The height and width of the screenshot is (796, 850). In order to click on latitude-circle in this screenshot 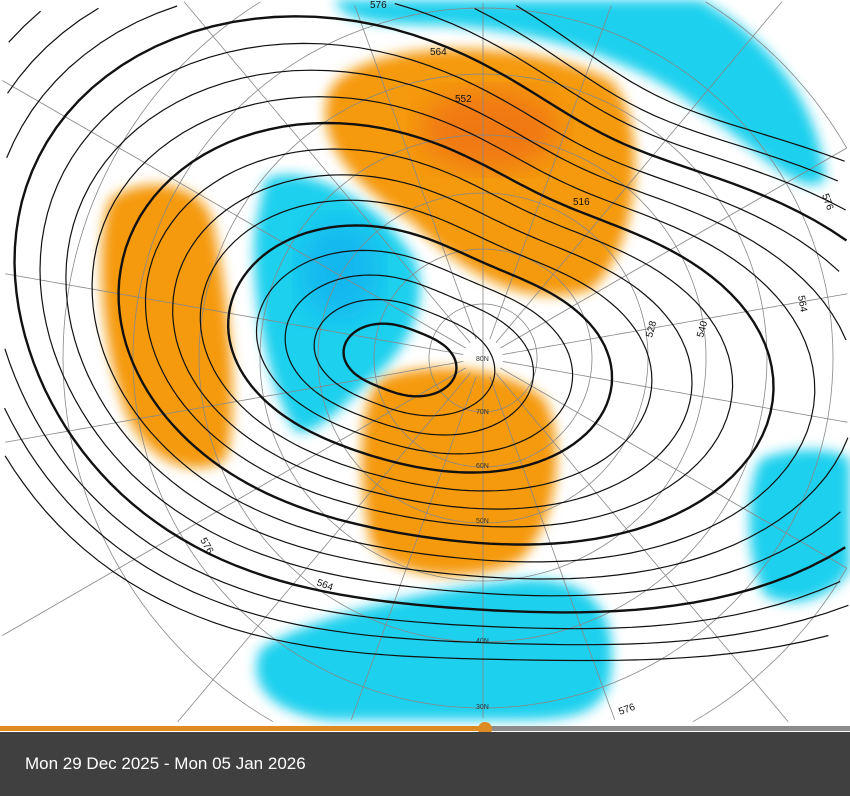, I will do `click(483, 358)`.